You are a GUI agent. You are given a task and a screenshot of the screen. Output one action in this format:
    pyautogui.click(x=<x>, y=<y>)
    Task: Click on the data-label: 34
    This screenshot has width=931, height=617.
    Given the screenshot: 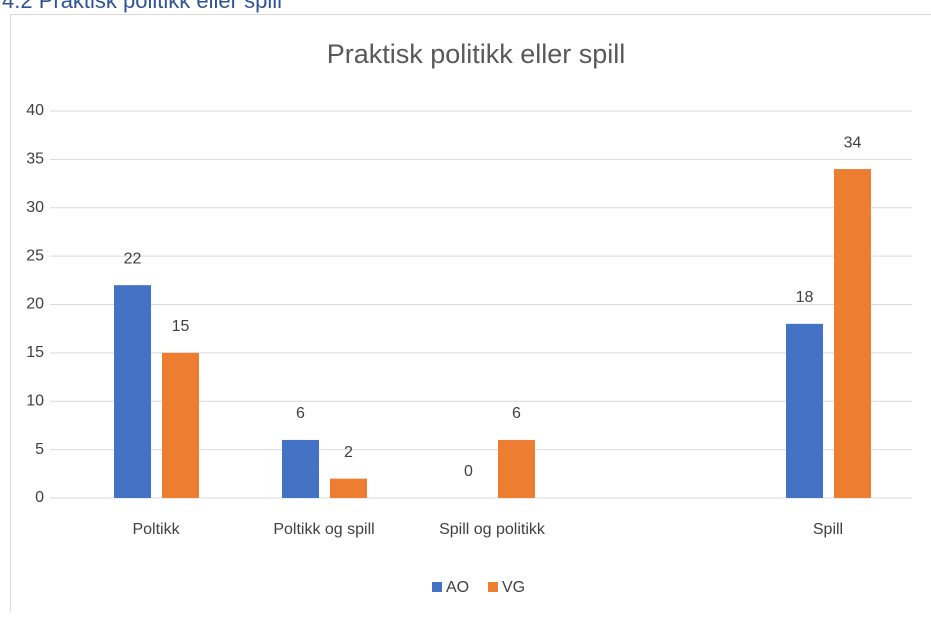 What is the action you would take?
    pyautogui.click(x=853, y=142)
    